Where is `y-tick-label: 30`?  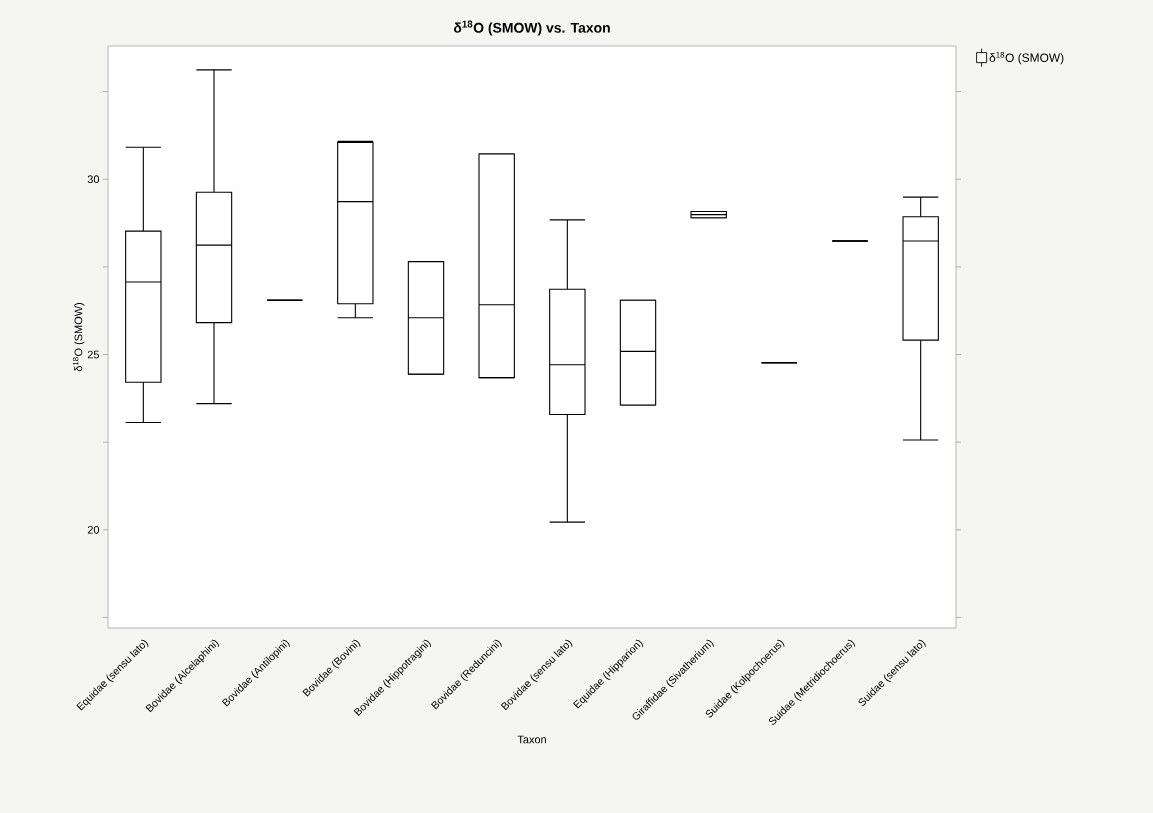
y-tick-label: 30 is located at coordinates (93, 179).